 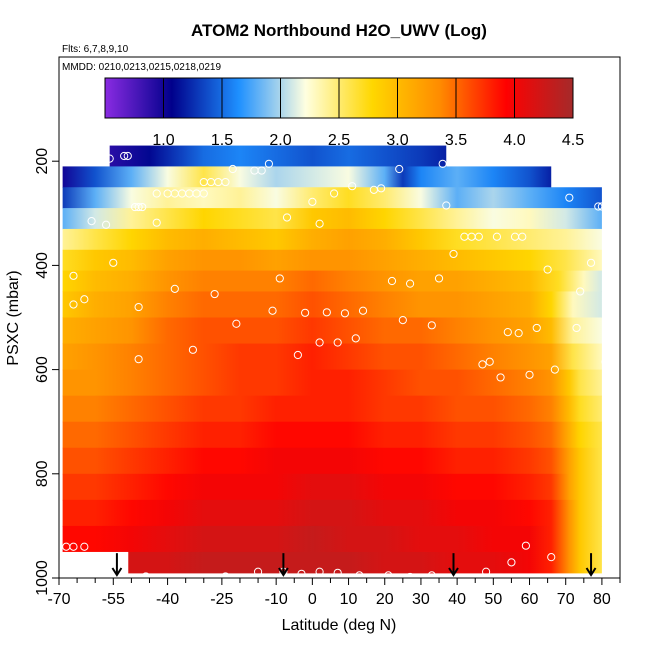 What do you see at coordinates (113, 599) in the screenshot?
I see `x-tick-label: -55` at bounding box center [113, 599].